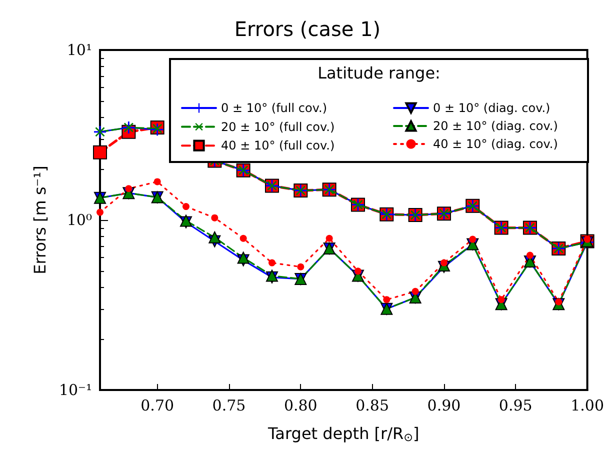 The width and height of the screenshot is (615, 462). Describe the element at coordinates (79, 50) in the screenshot. I see `y-tick-label: 10¹` at that location.